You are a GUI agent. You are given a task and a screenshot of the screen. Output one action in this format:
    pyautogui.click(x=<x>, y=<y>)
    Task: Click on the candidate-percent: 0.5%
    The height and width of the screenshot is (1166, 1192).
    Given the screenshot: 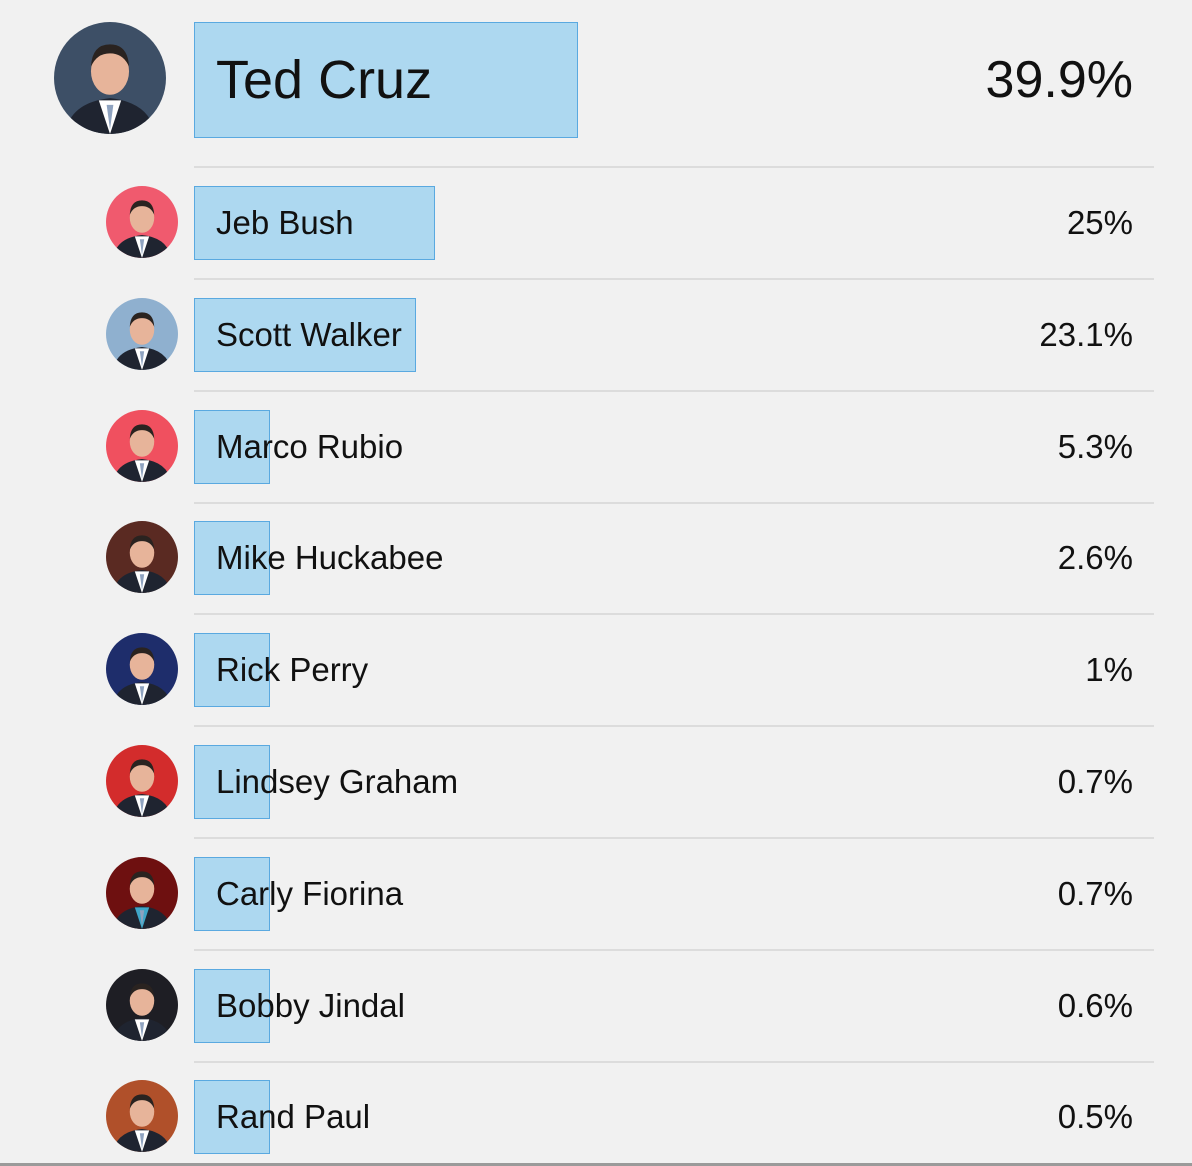 What is the action you would take?
    pyautogui.click(x=1095, y=1116)
    